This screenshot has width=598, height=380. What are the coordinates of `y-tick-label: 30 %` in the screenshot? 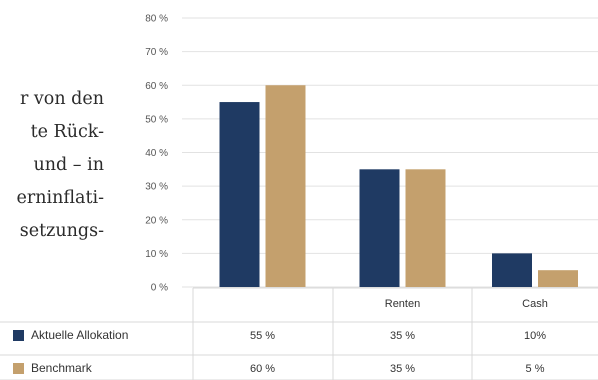 It's located at (156, 187).